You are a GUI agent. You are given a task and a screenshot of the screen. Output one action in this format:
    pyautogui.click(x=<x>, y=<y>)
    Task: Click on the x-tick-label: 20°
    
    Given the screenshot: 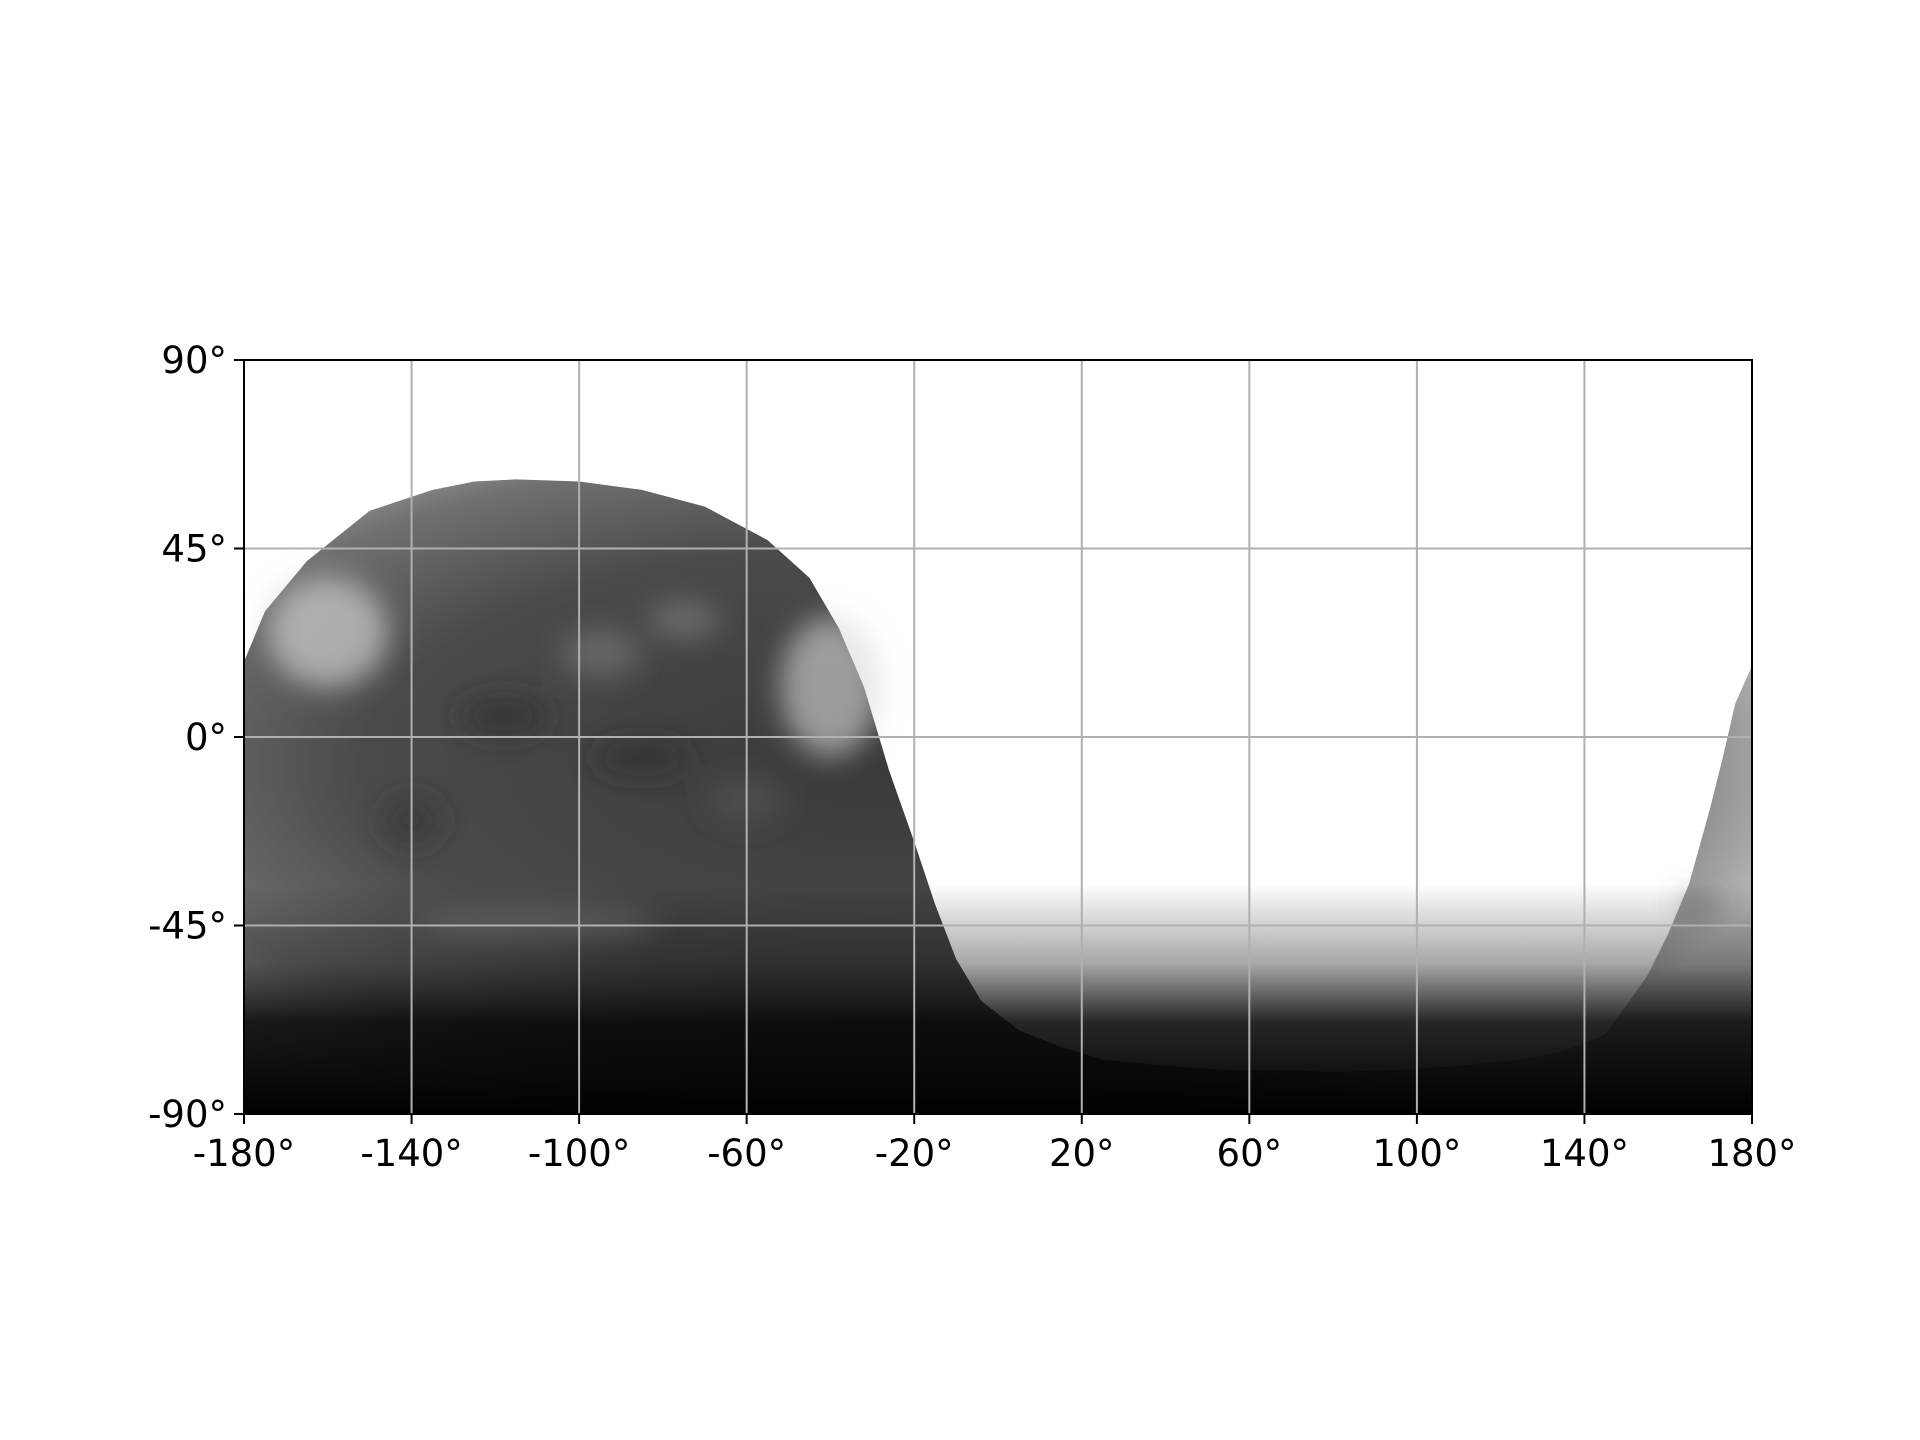 What is the action you would take?
    pyautogui.click(x=1082, y=1153)
    